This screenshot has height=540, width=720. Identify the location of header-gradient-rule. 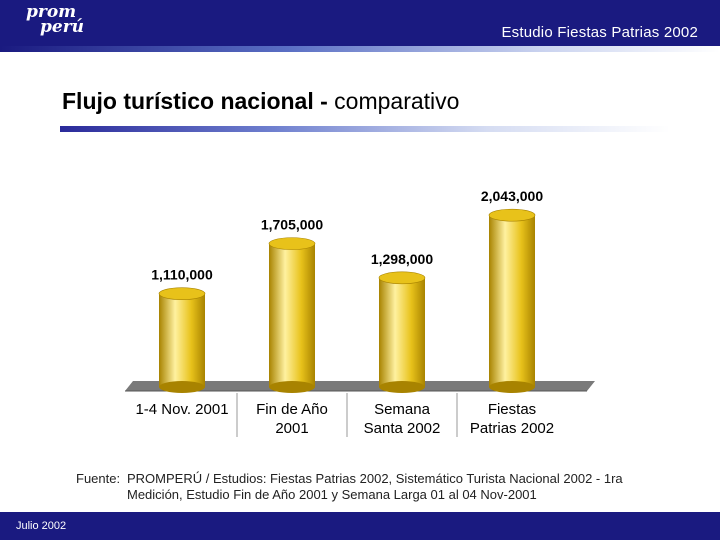
(360, 49).